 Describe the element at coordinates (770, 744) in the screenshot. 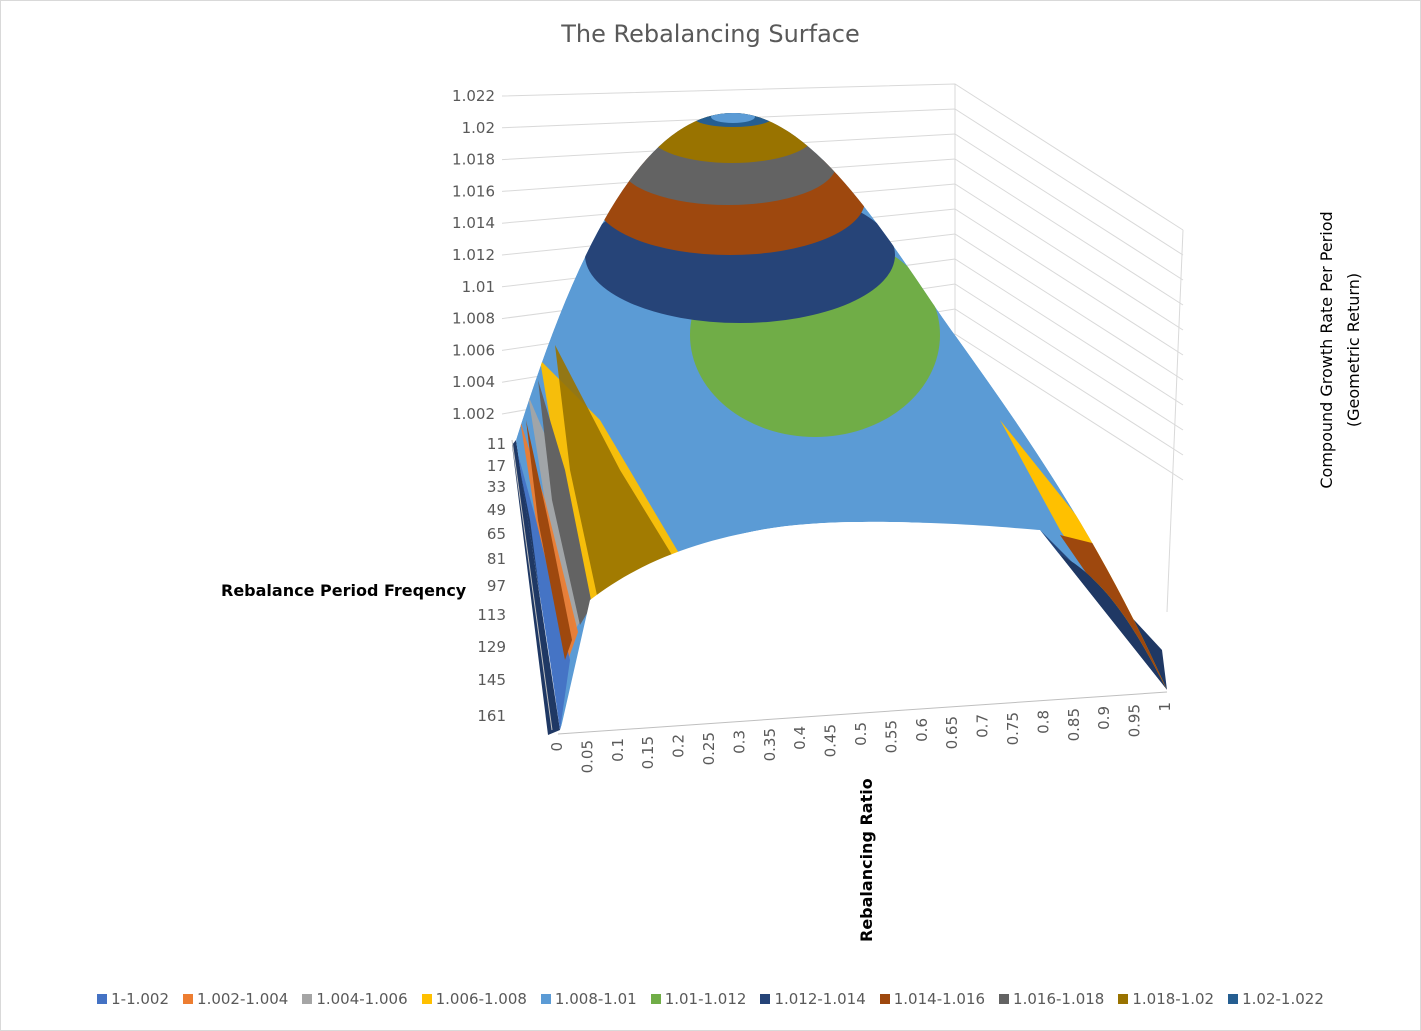

I see `x-tick-label: 0.35` at that location.